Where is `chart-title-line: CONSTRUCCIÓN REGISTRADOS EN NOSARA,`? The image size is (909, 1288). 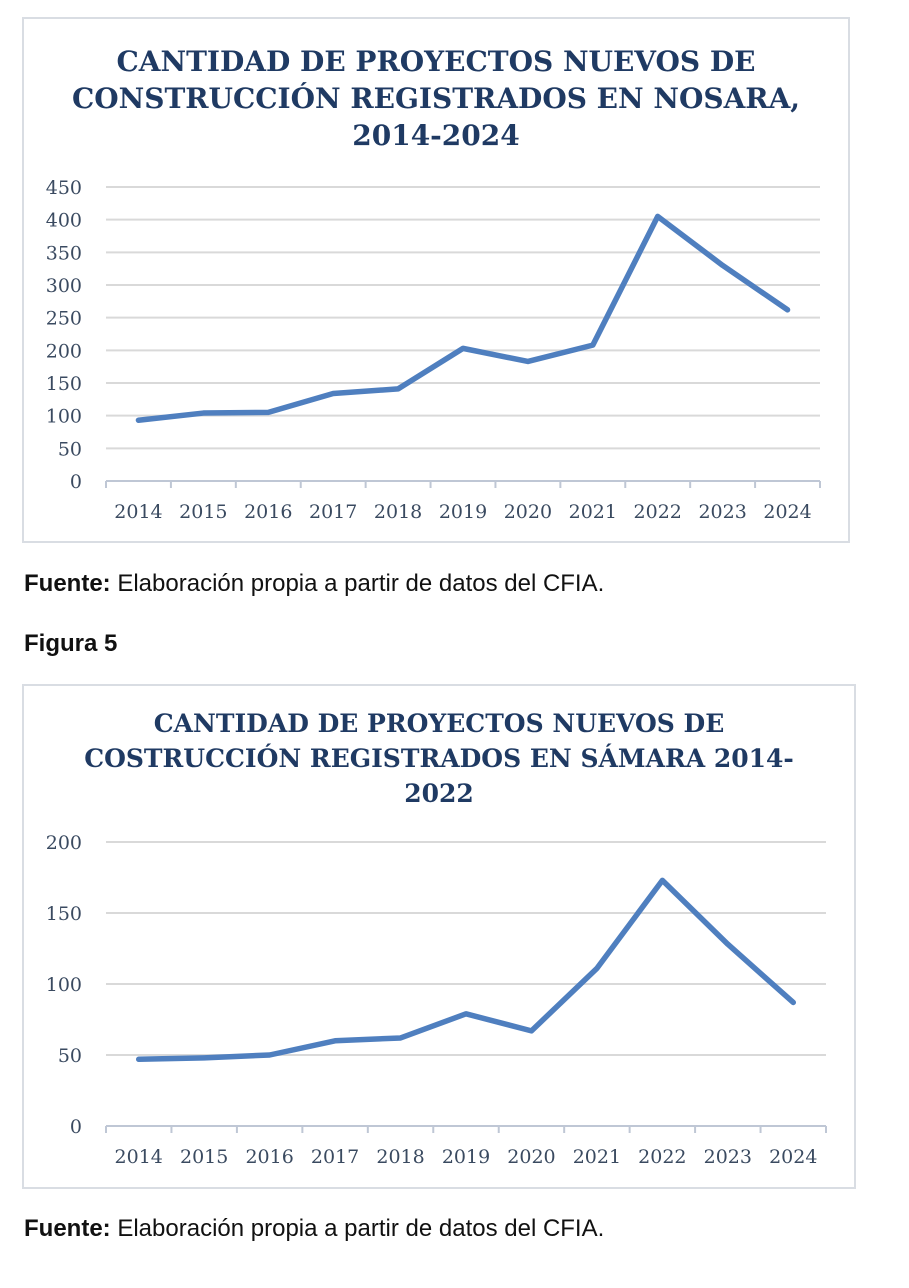
chart-title-line: CONSTRUCCIÓN REGISTRADOS EN NOSARA, is located at coordinates (436, 98).